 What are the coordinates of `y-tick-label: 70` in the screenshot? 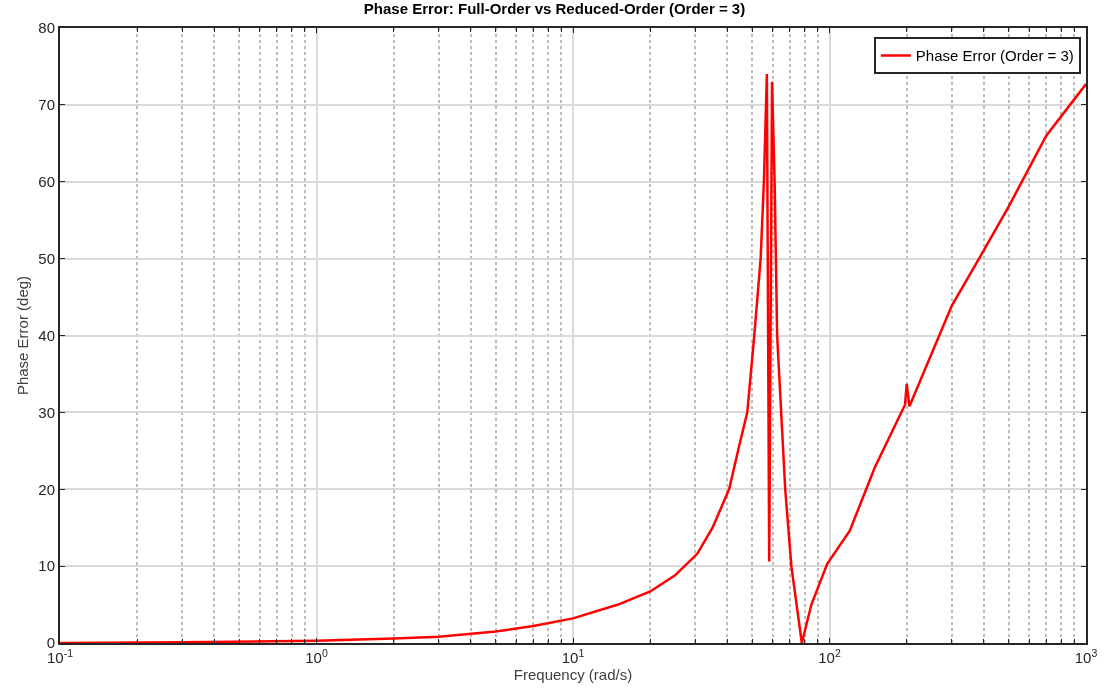 It's located at (46, 105).